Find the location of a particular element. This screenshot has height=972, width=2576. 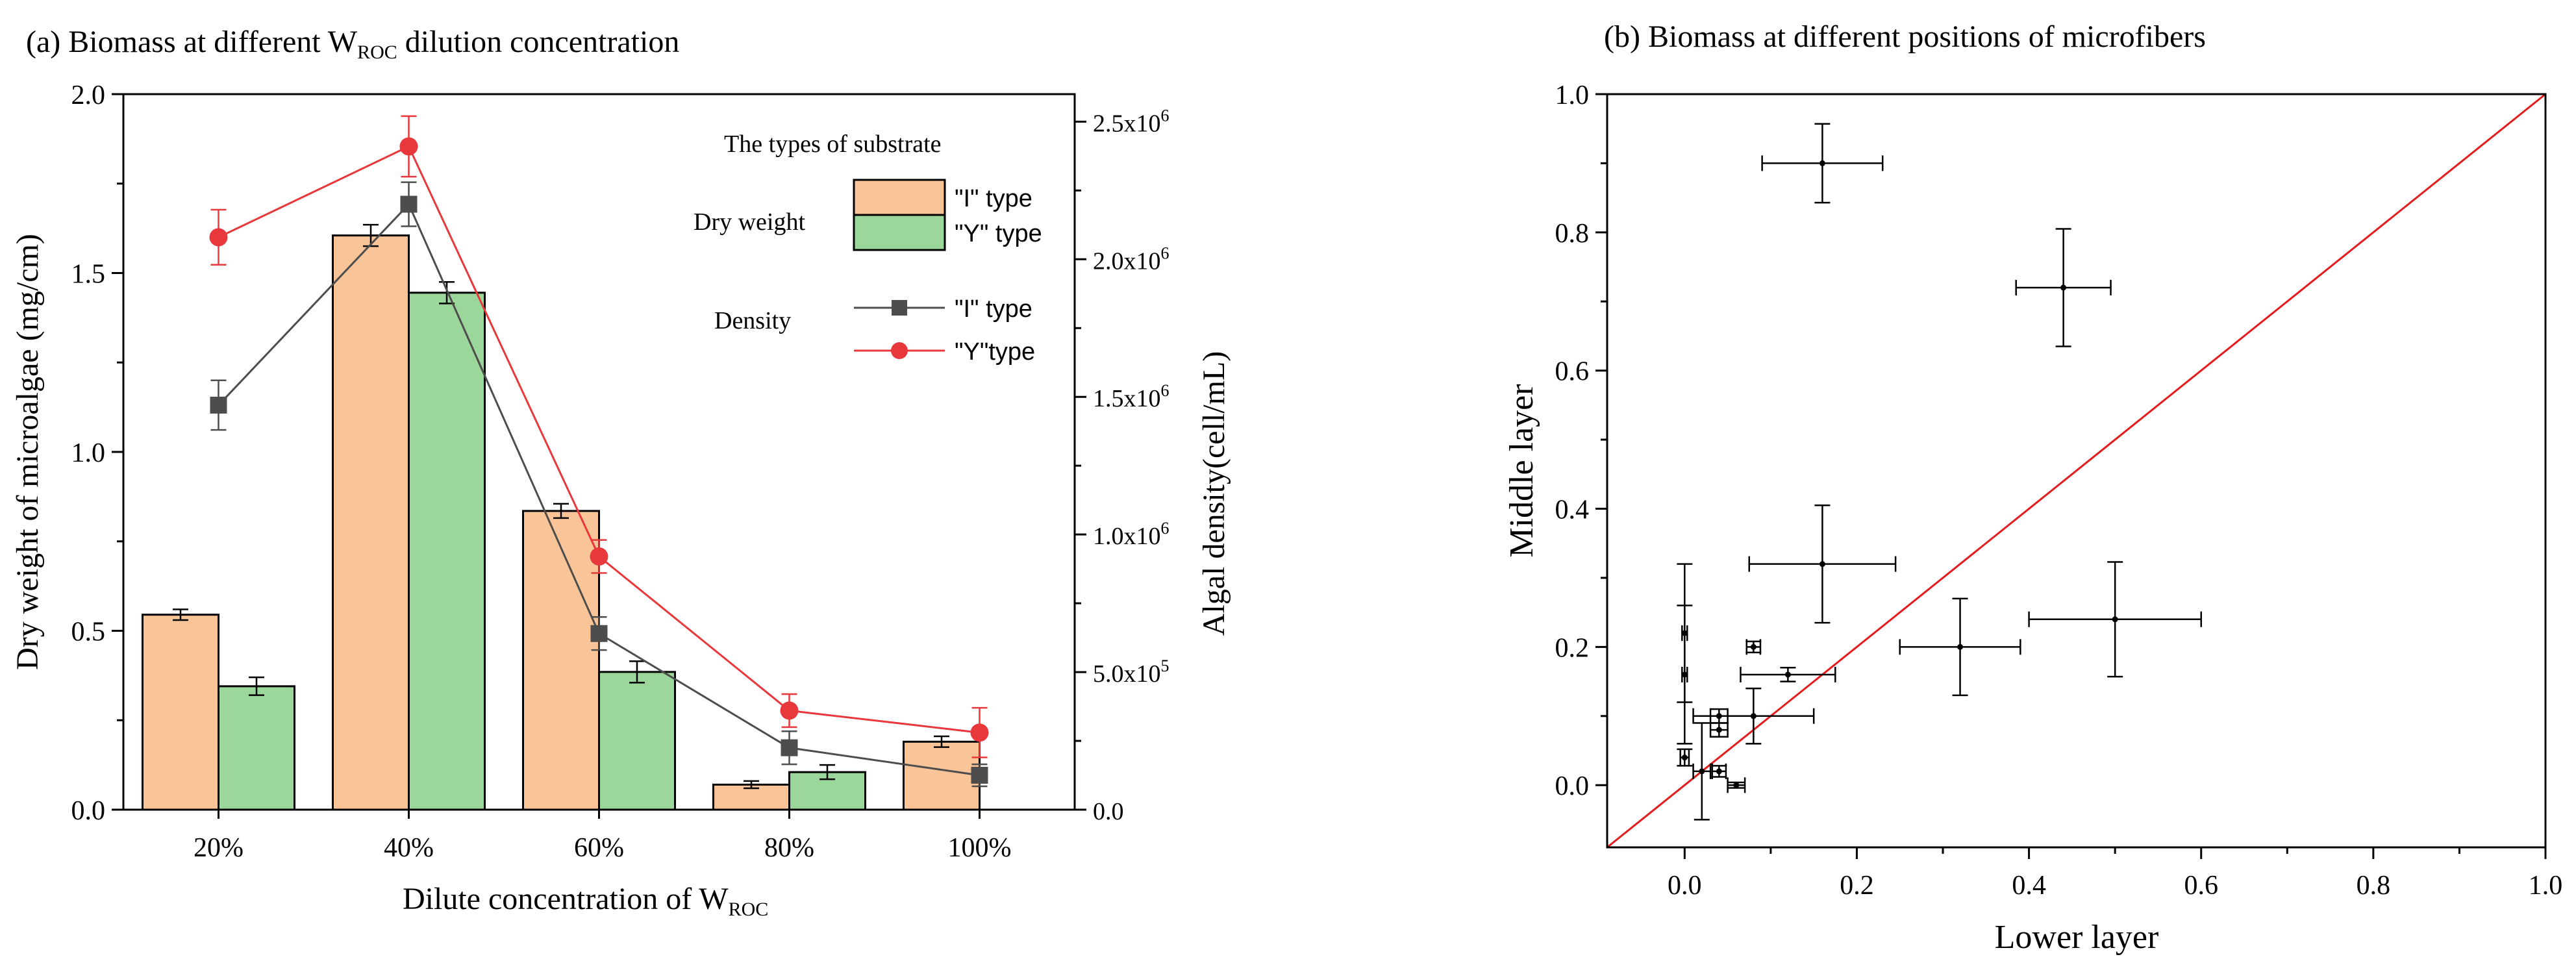

x-tick-label-b: 0.2 is located at coordinates (1857, 886).